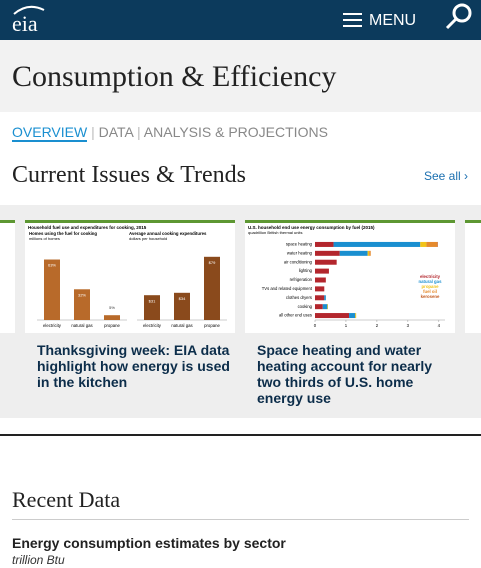 The width and height of the screenshot is (481, 568). What do you see at coordinates (305, 306) in the screenshot?
I see `category-label: cooking` at bounding box center [305, 306].